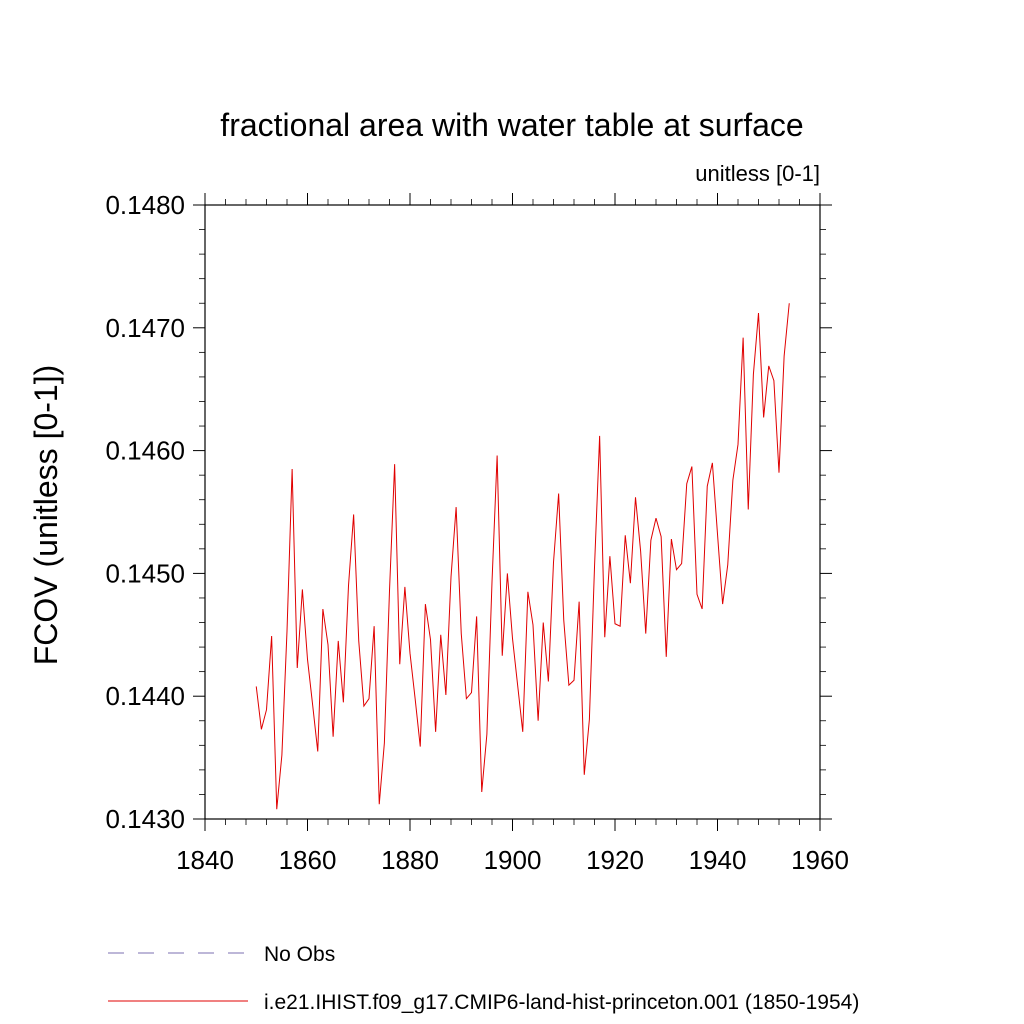  Describe the element at coordinates (145, 819) in the screenshot. I see `y-tick-label: 0.1430` at that location.